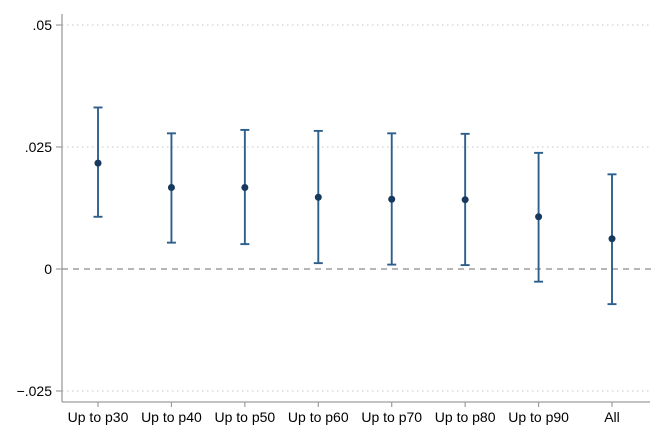 The width and height of the screenshot is (664, 443). Describe the element at coordinates (38, 147) in the screenshot. I see `y-tick-label: .025` at that location.